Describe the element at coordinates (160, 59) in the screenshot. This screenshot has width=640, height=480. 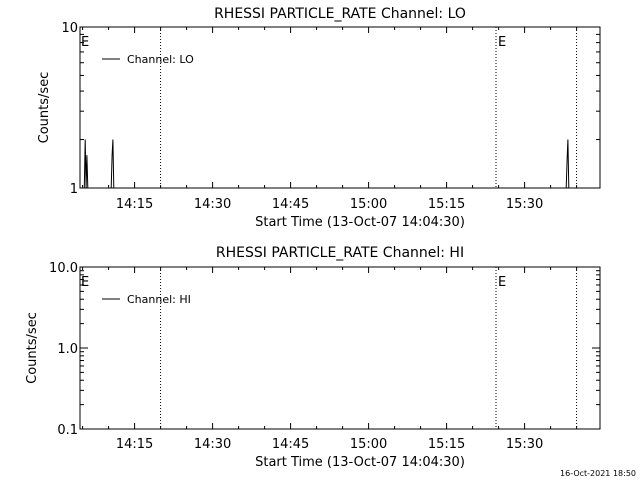
I see `legend-label: Channel: LO` at that location.